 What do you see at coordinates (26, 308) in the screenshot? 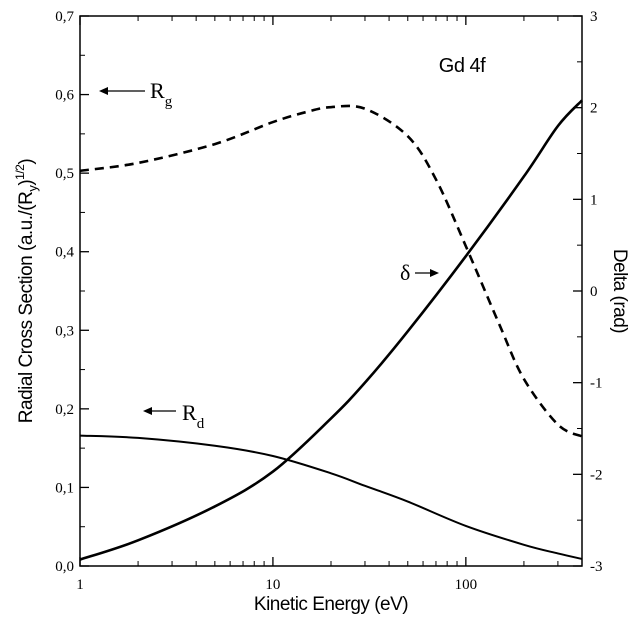
I see `y-left-axis-label-main: Radial Cross Section (a.u./(R` at bounding box center [26, 308].